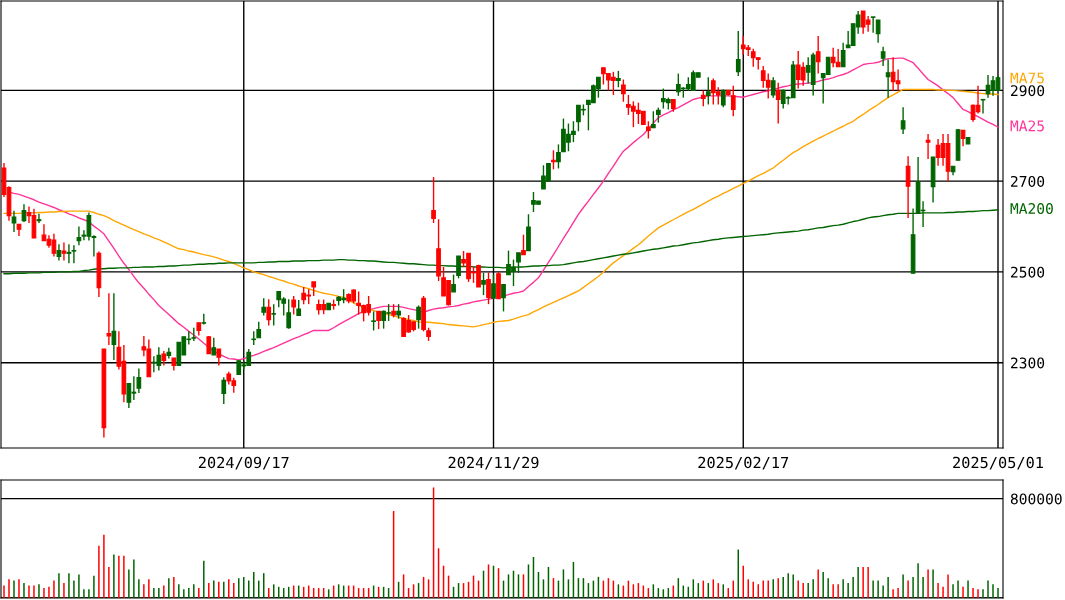 The width and height of the screenshot is (1065, 600). Describe the element at coordinates (1028, 363) in the screenshot. I see `y-tick-label: 2300` at that location.